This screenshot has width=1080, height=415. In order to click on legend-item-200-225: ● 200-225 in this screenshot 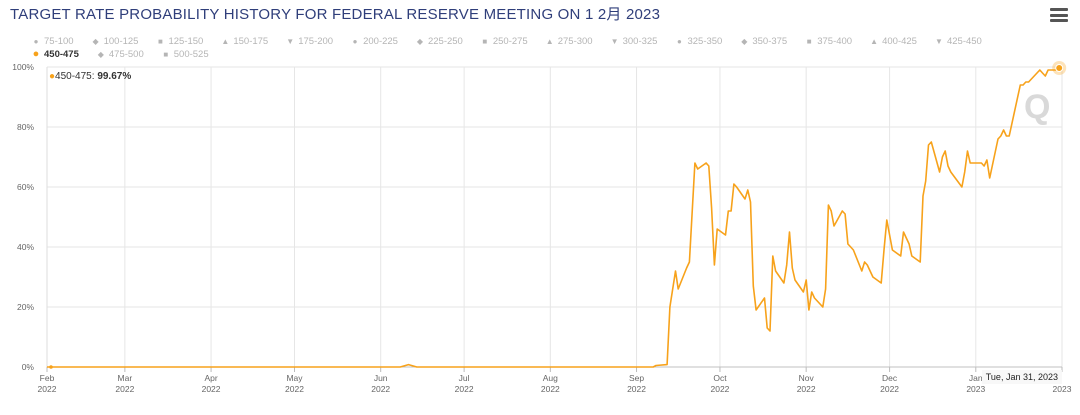, I will do `click(372, 42)`.